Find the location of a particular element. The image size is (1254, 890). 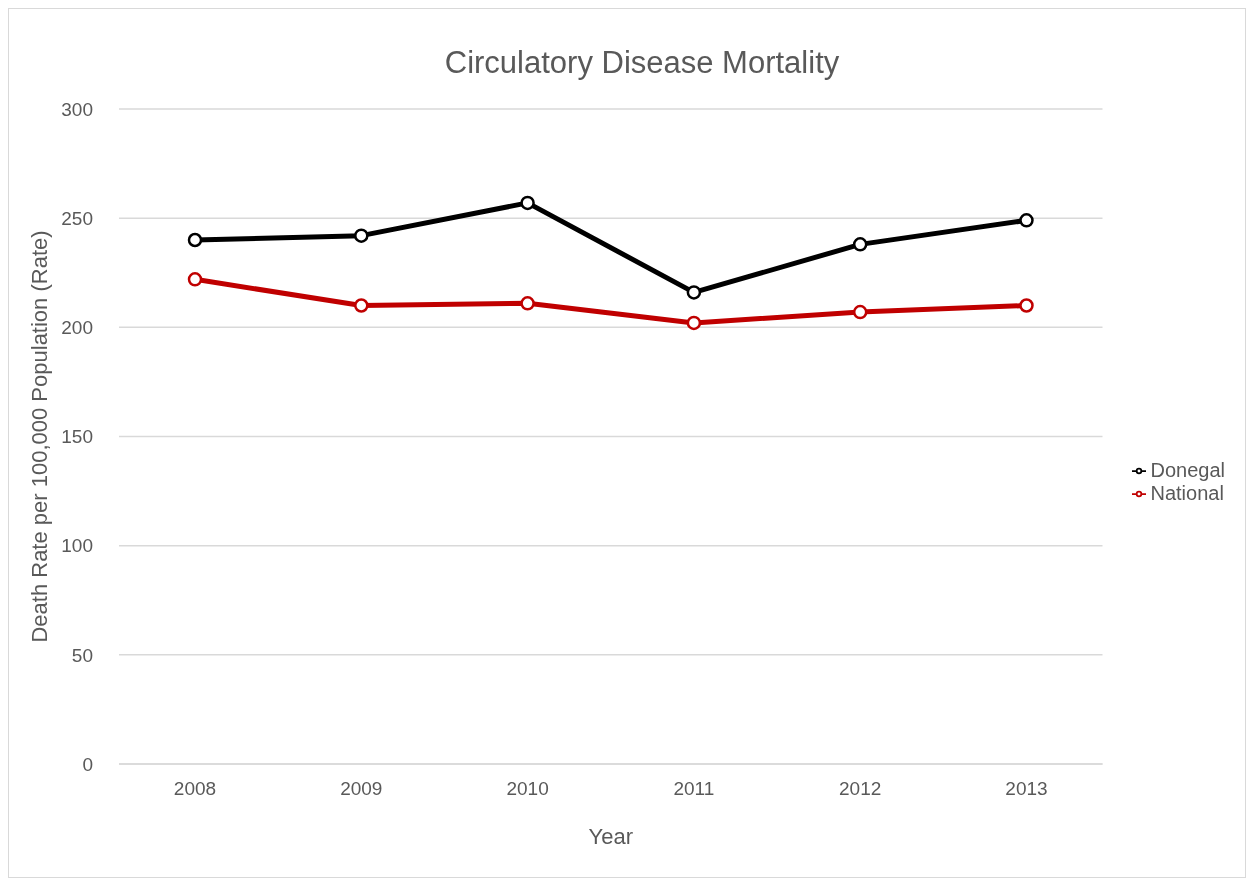

y-axis-title: Death Rate per 100,000 Population (Rate) is located at coordinates (39, 436).